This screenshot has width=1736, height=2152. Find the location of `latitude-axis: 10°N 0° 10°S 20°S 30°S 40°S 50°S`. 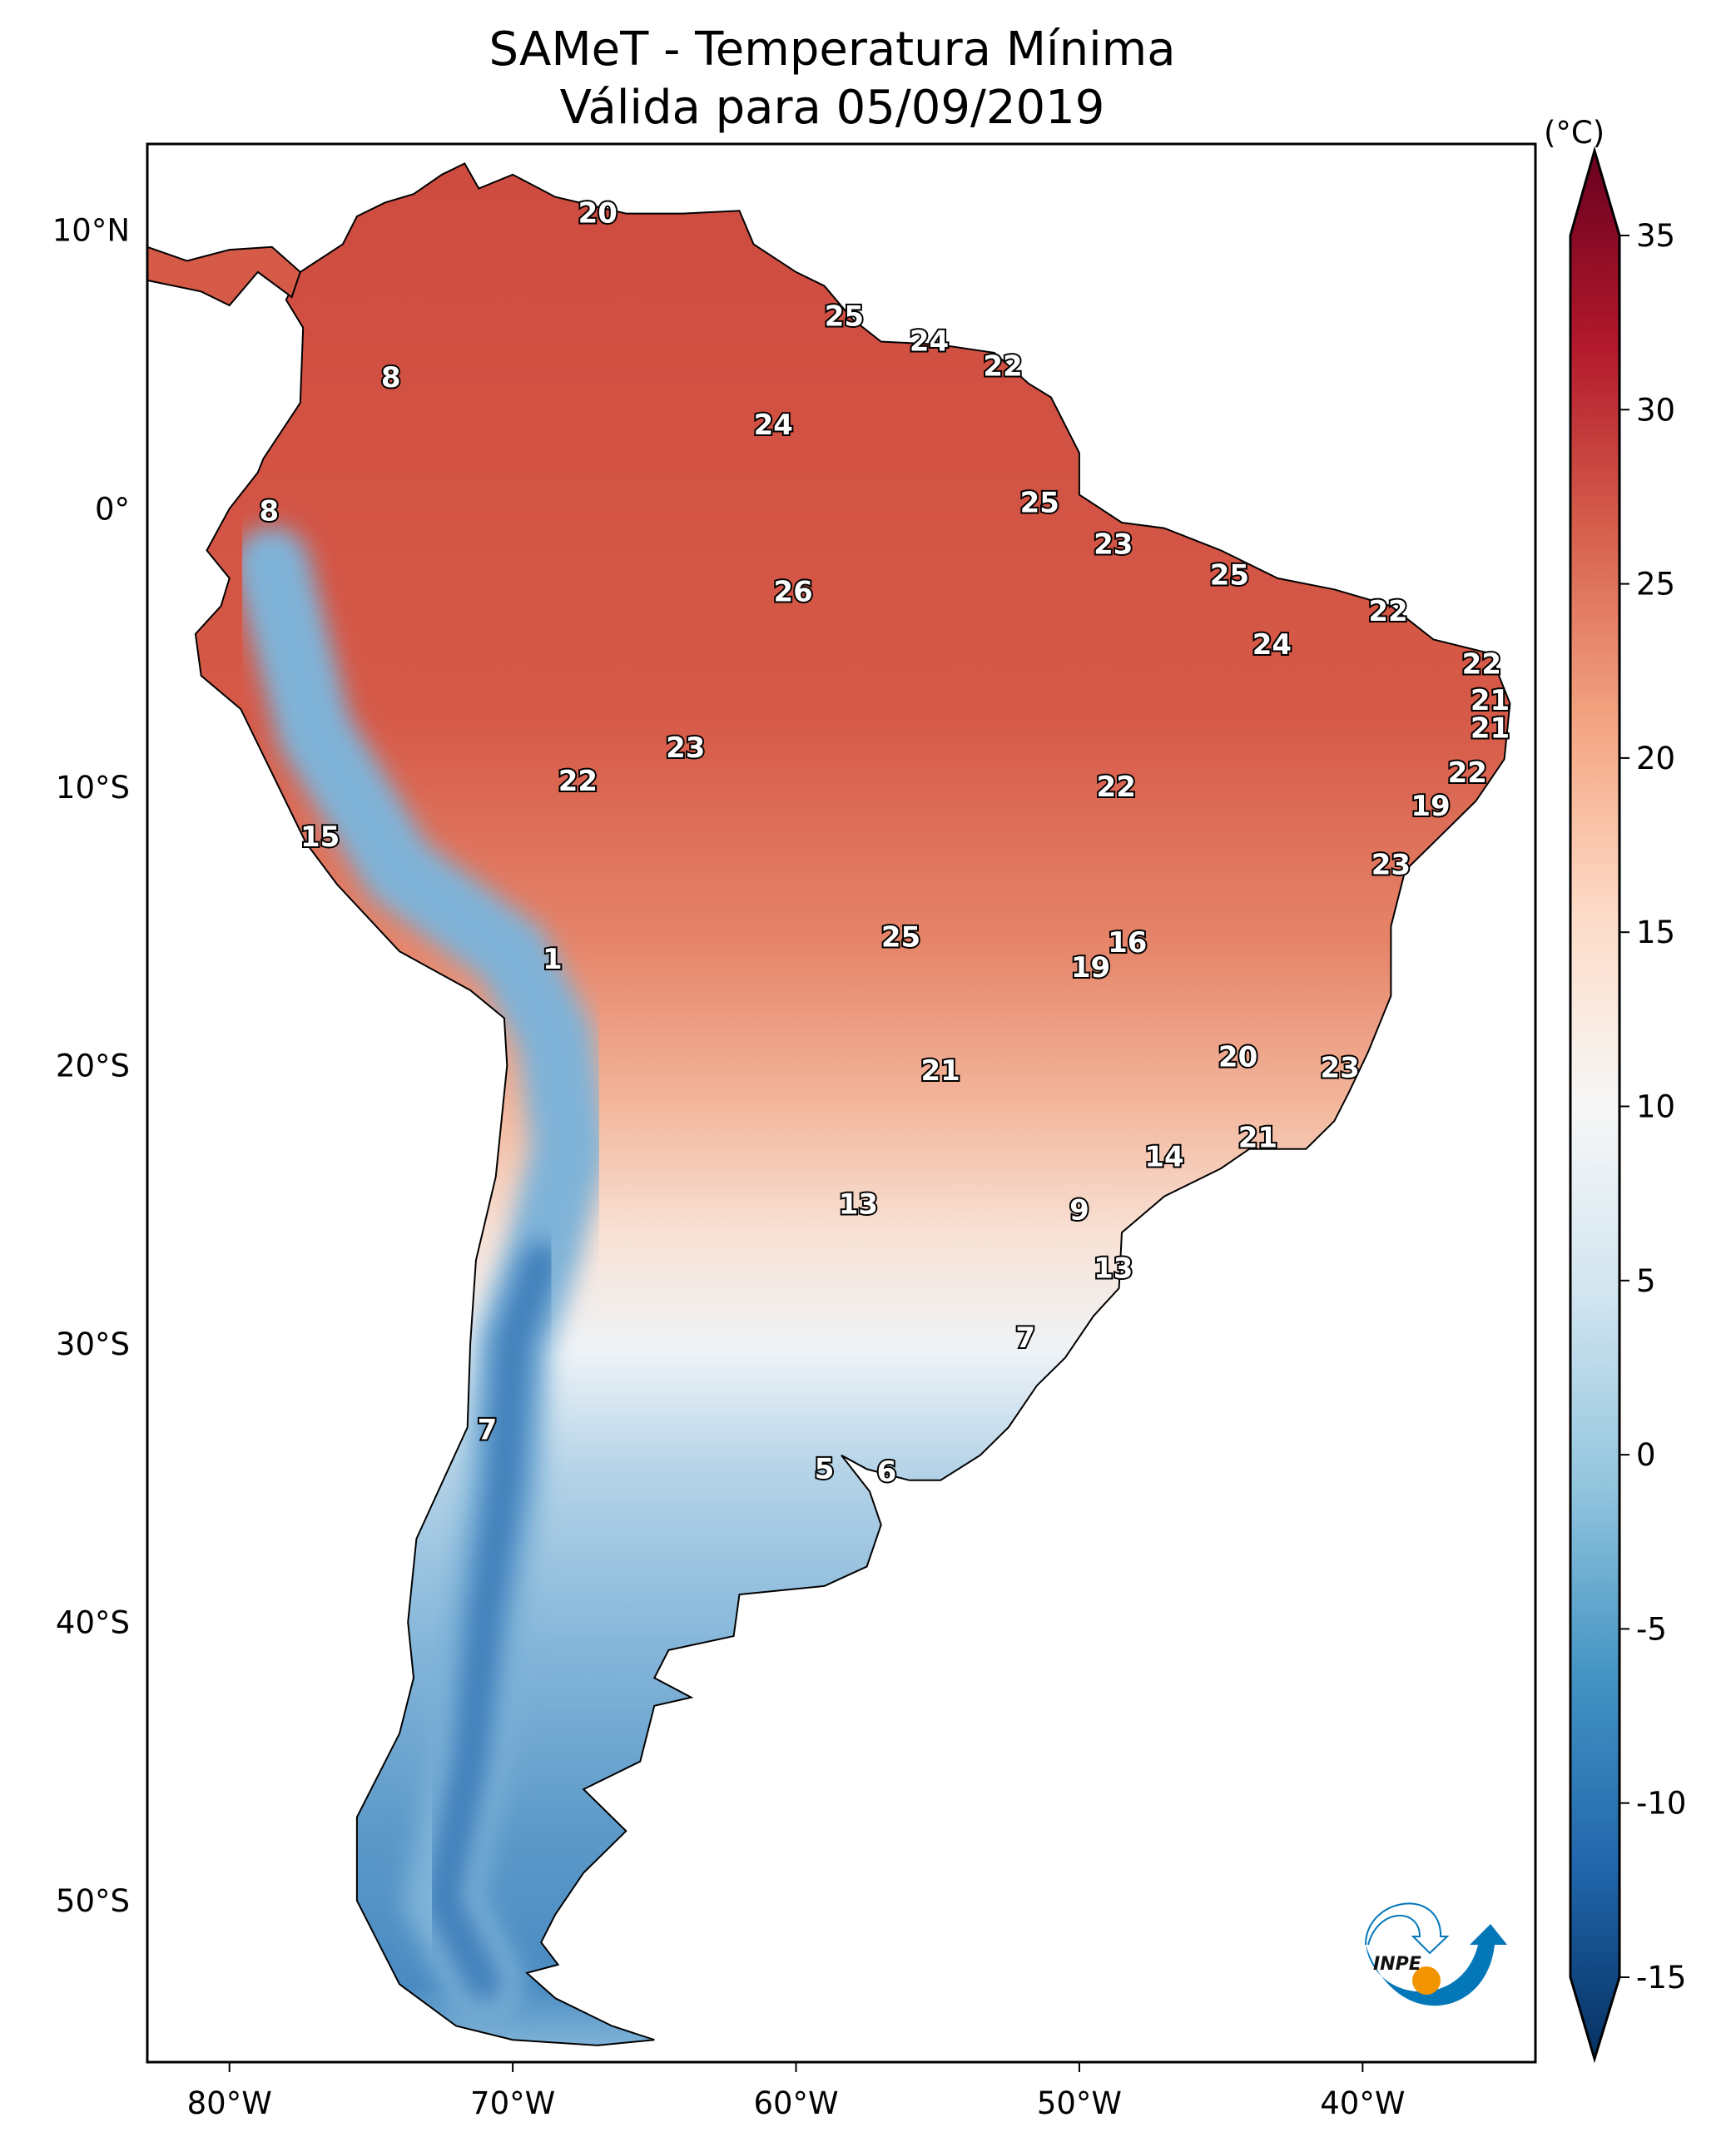

latitude-axis: 10°N 0° 10°S 20°S 30°S 40°S 50°S is located at coordinates (91, 1066).